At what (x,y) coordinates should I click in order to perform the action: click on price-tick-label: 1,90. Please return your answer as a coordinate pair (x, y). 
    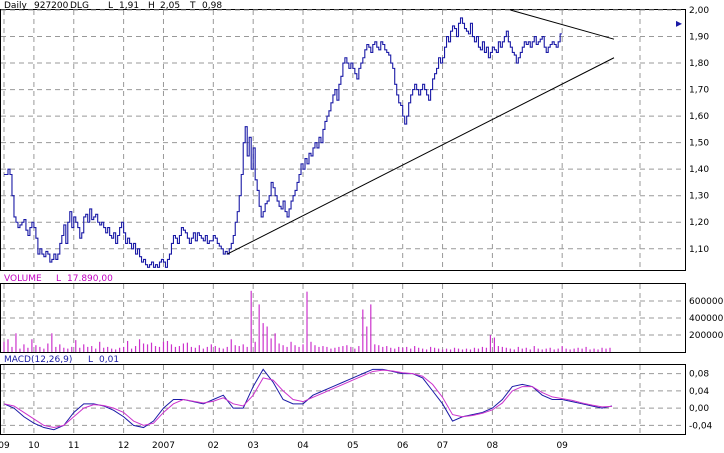
    Looking at the image, I should click on (699, 38).